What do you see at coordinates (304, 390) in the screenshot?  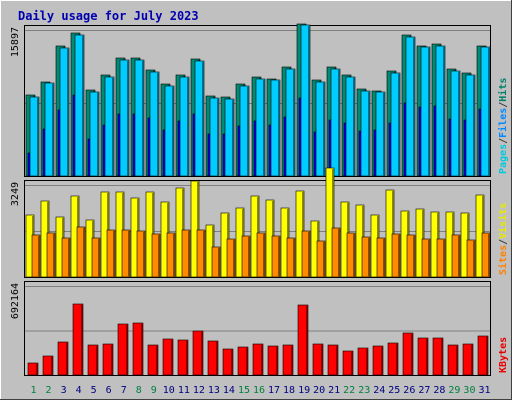 I see `x-tick-label-day-19: 19` at bounding box center [304, 390].